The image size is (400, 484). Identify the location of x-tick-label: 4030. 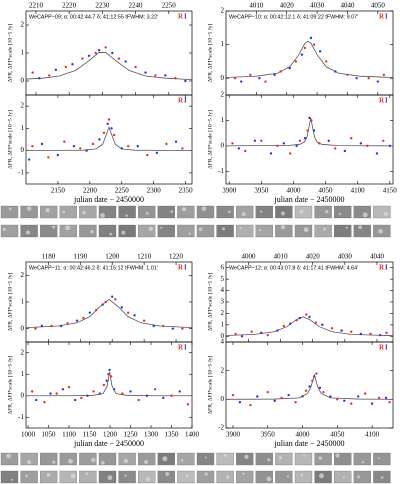
(345, 257).